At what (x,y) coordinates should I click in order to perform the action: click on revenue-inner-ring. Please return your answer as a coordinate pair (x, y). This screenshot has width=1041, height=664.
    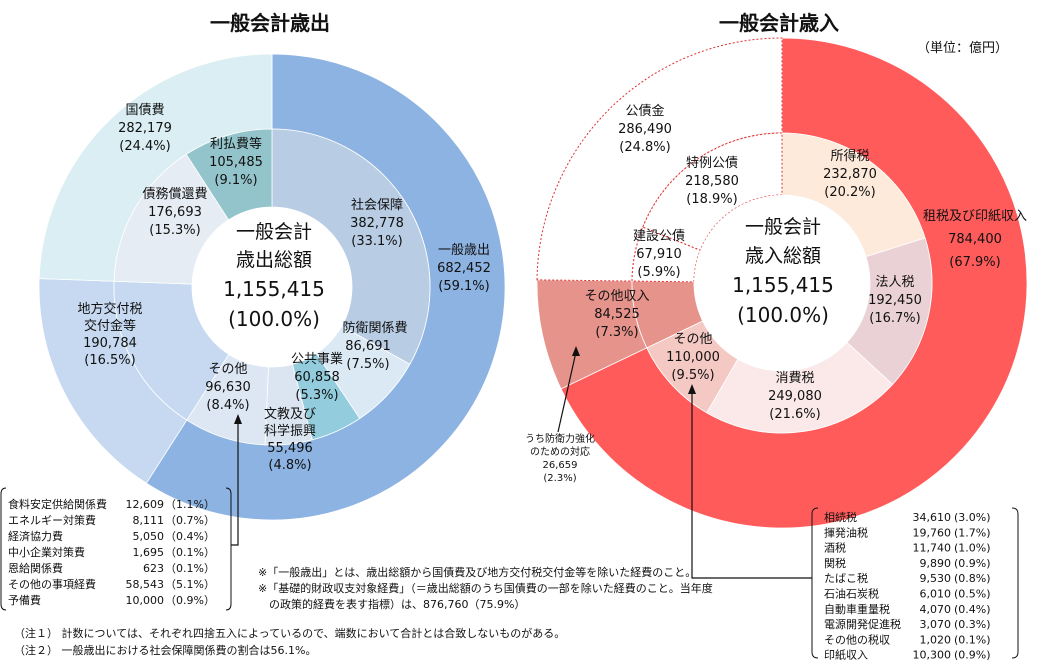
    Looking at the image, I should click on (782, 283).